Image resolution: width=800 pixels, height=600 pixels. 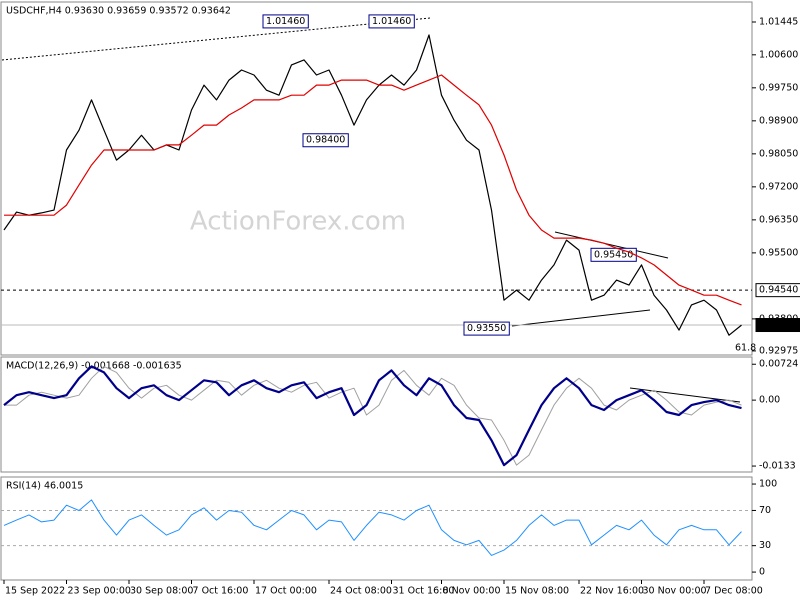 I want to click on annotation-label: 0.98400, so click(x=325, y=140).